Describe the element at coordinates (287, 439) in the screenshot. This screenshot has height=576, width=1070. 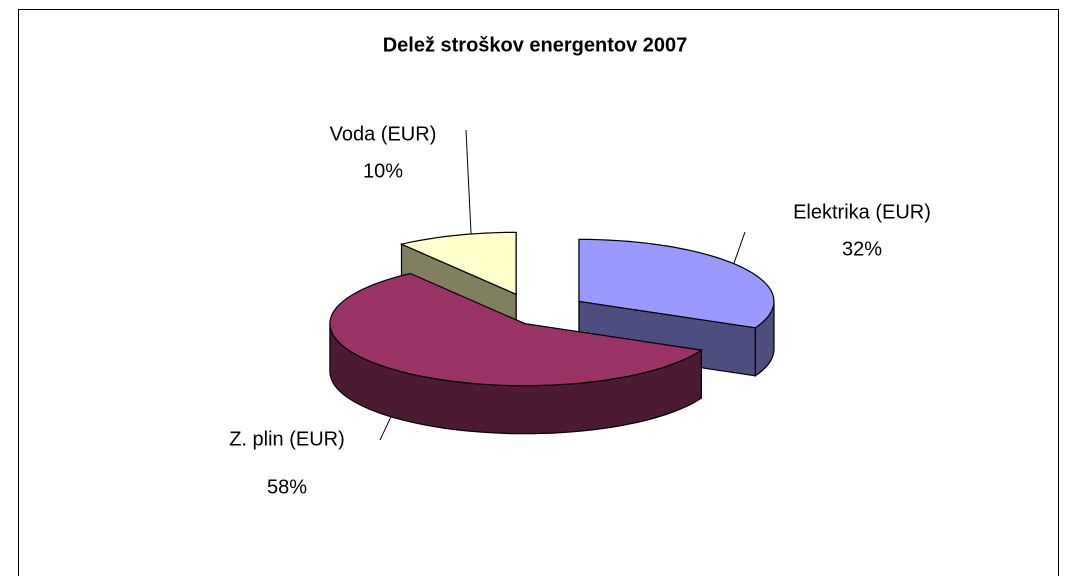
I see `slice-label: Z. plin (EUR)` at that location.